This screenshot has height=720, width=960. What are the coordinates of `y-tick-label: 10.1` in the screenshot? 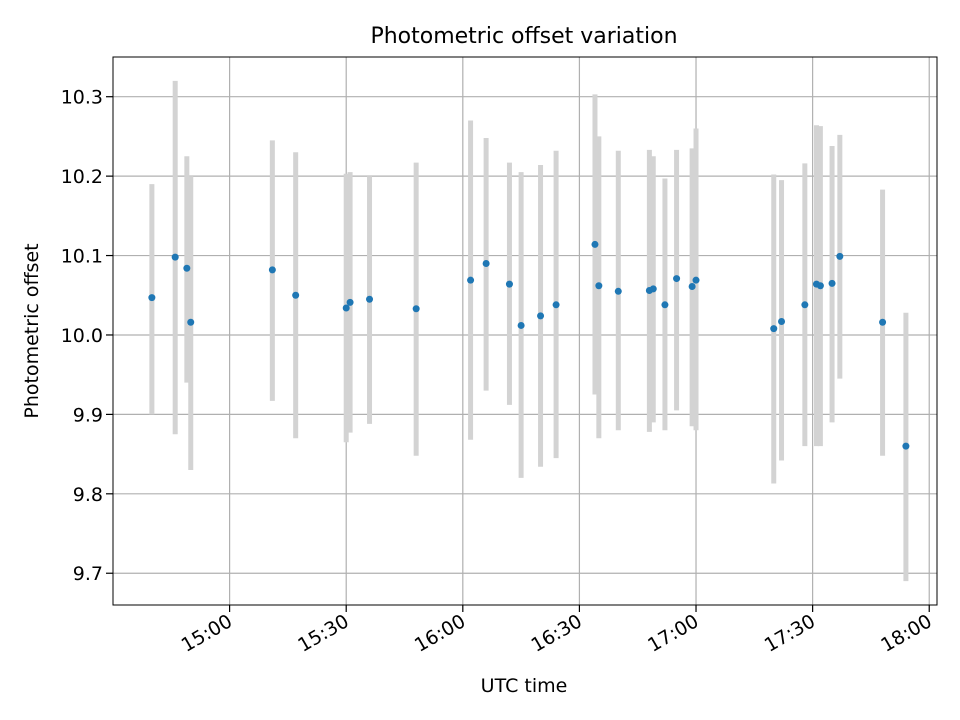 It's located at (82, 257).